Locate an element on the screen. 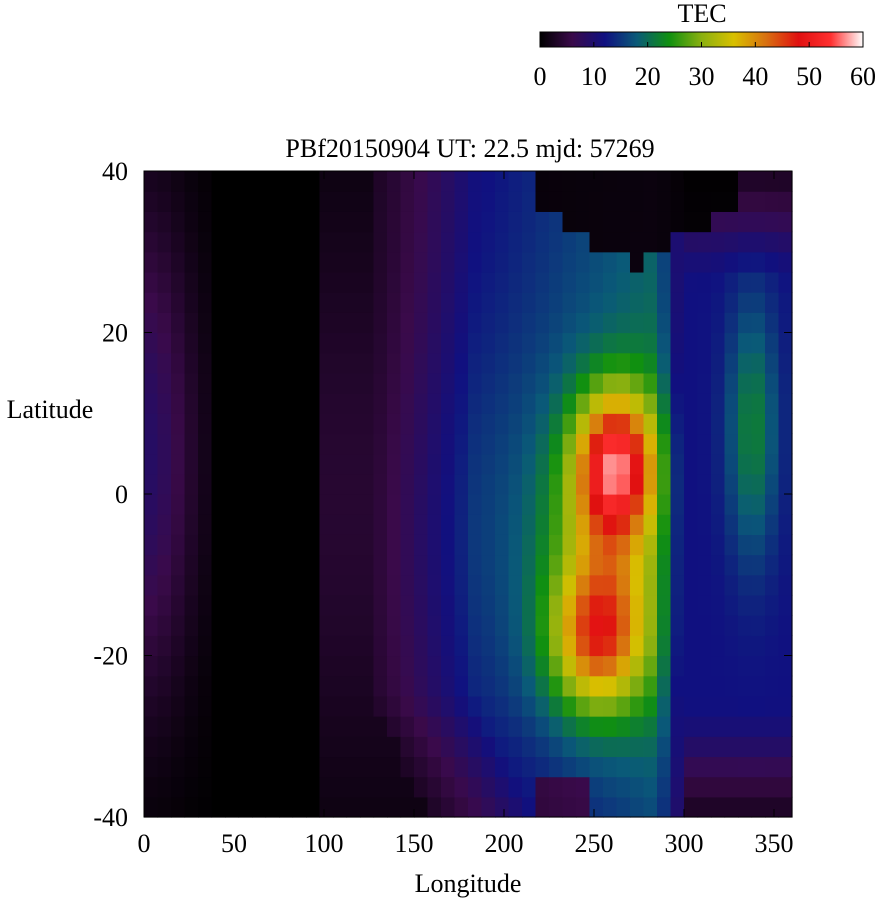  x-tick-label: 300 is located at coordinates (684, 843).